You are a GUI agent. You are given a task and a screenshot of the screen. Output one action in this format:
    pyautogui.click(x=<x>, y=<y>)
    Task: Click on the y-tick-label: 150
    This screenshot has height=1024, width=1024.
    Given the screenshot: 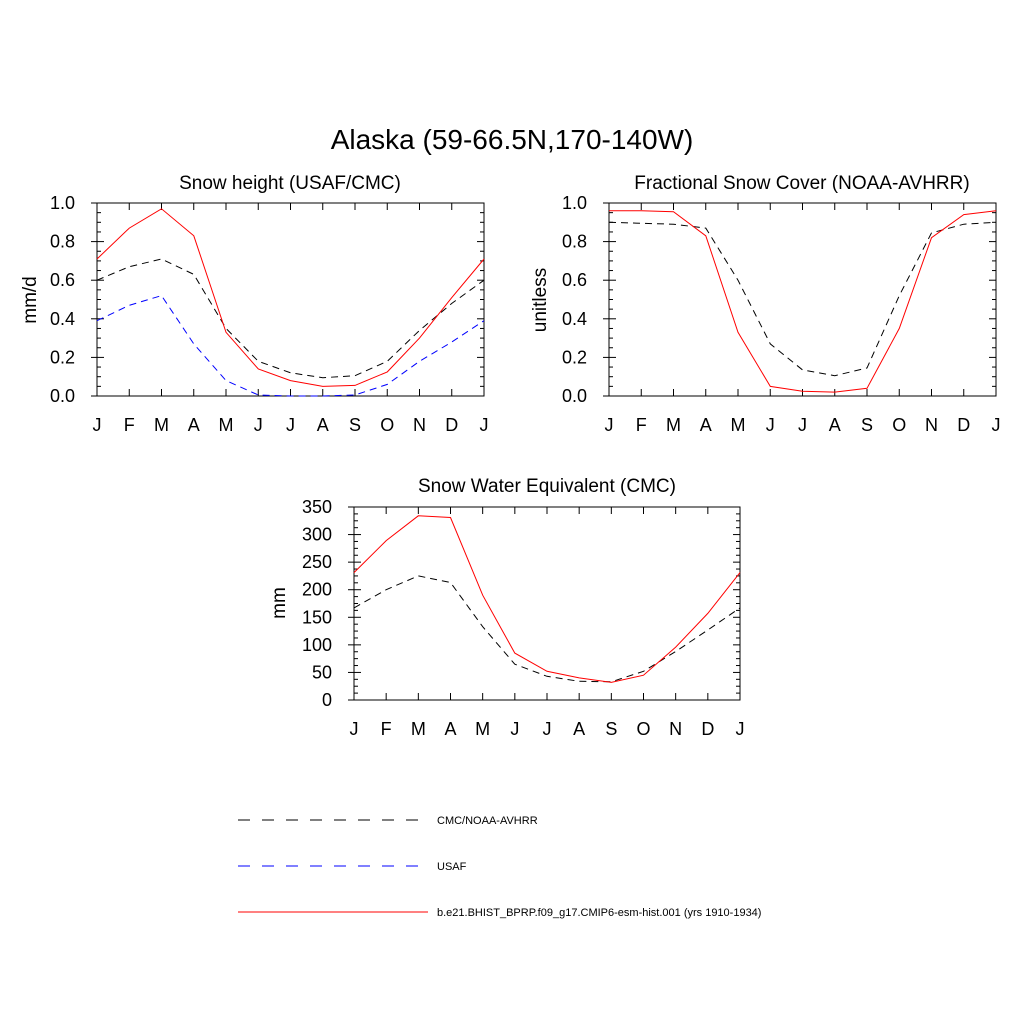 What is the action you would take?
    pyautogui.click(x=317, y=617)
    